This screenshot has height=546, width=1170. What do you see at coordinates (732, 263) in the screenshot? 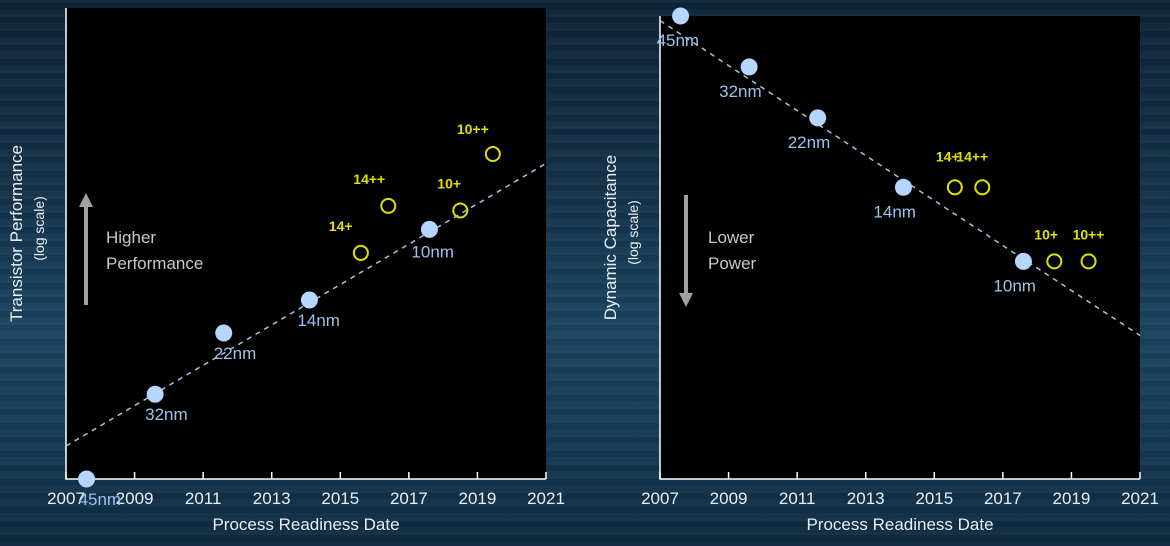
I see `annotation-text: Power` at bounding box center [732, 263].